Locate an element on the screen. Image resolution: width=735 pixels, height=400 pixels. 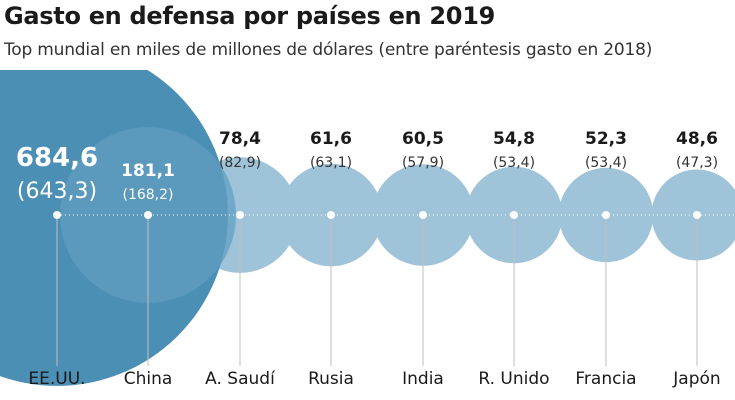
value-2018-label: (63,1) is located at coordinates (331, 163).